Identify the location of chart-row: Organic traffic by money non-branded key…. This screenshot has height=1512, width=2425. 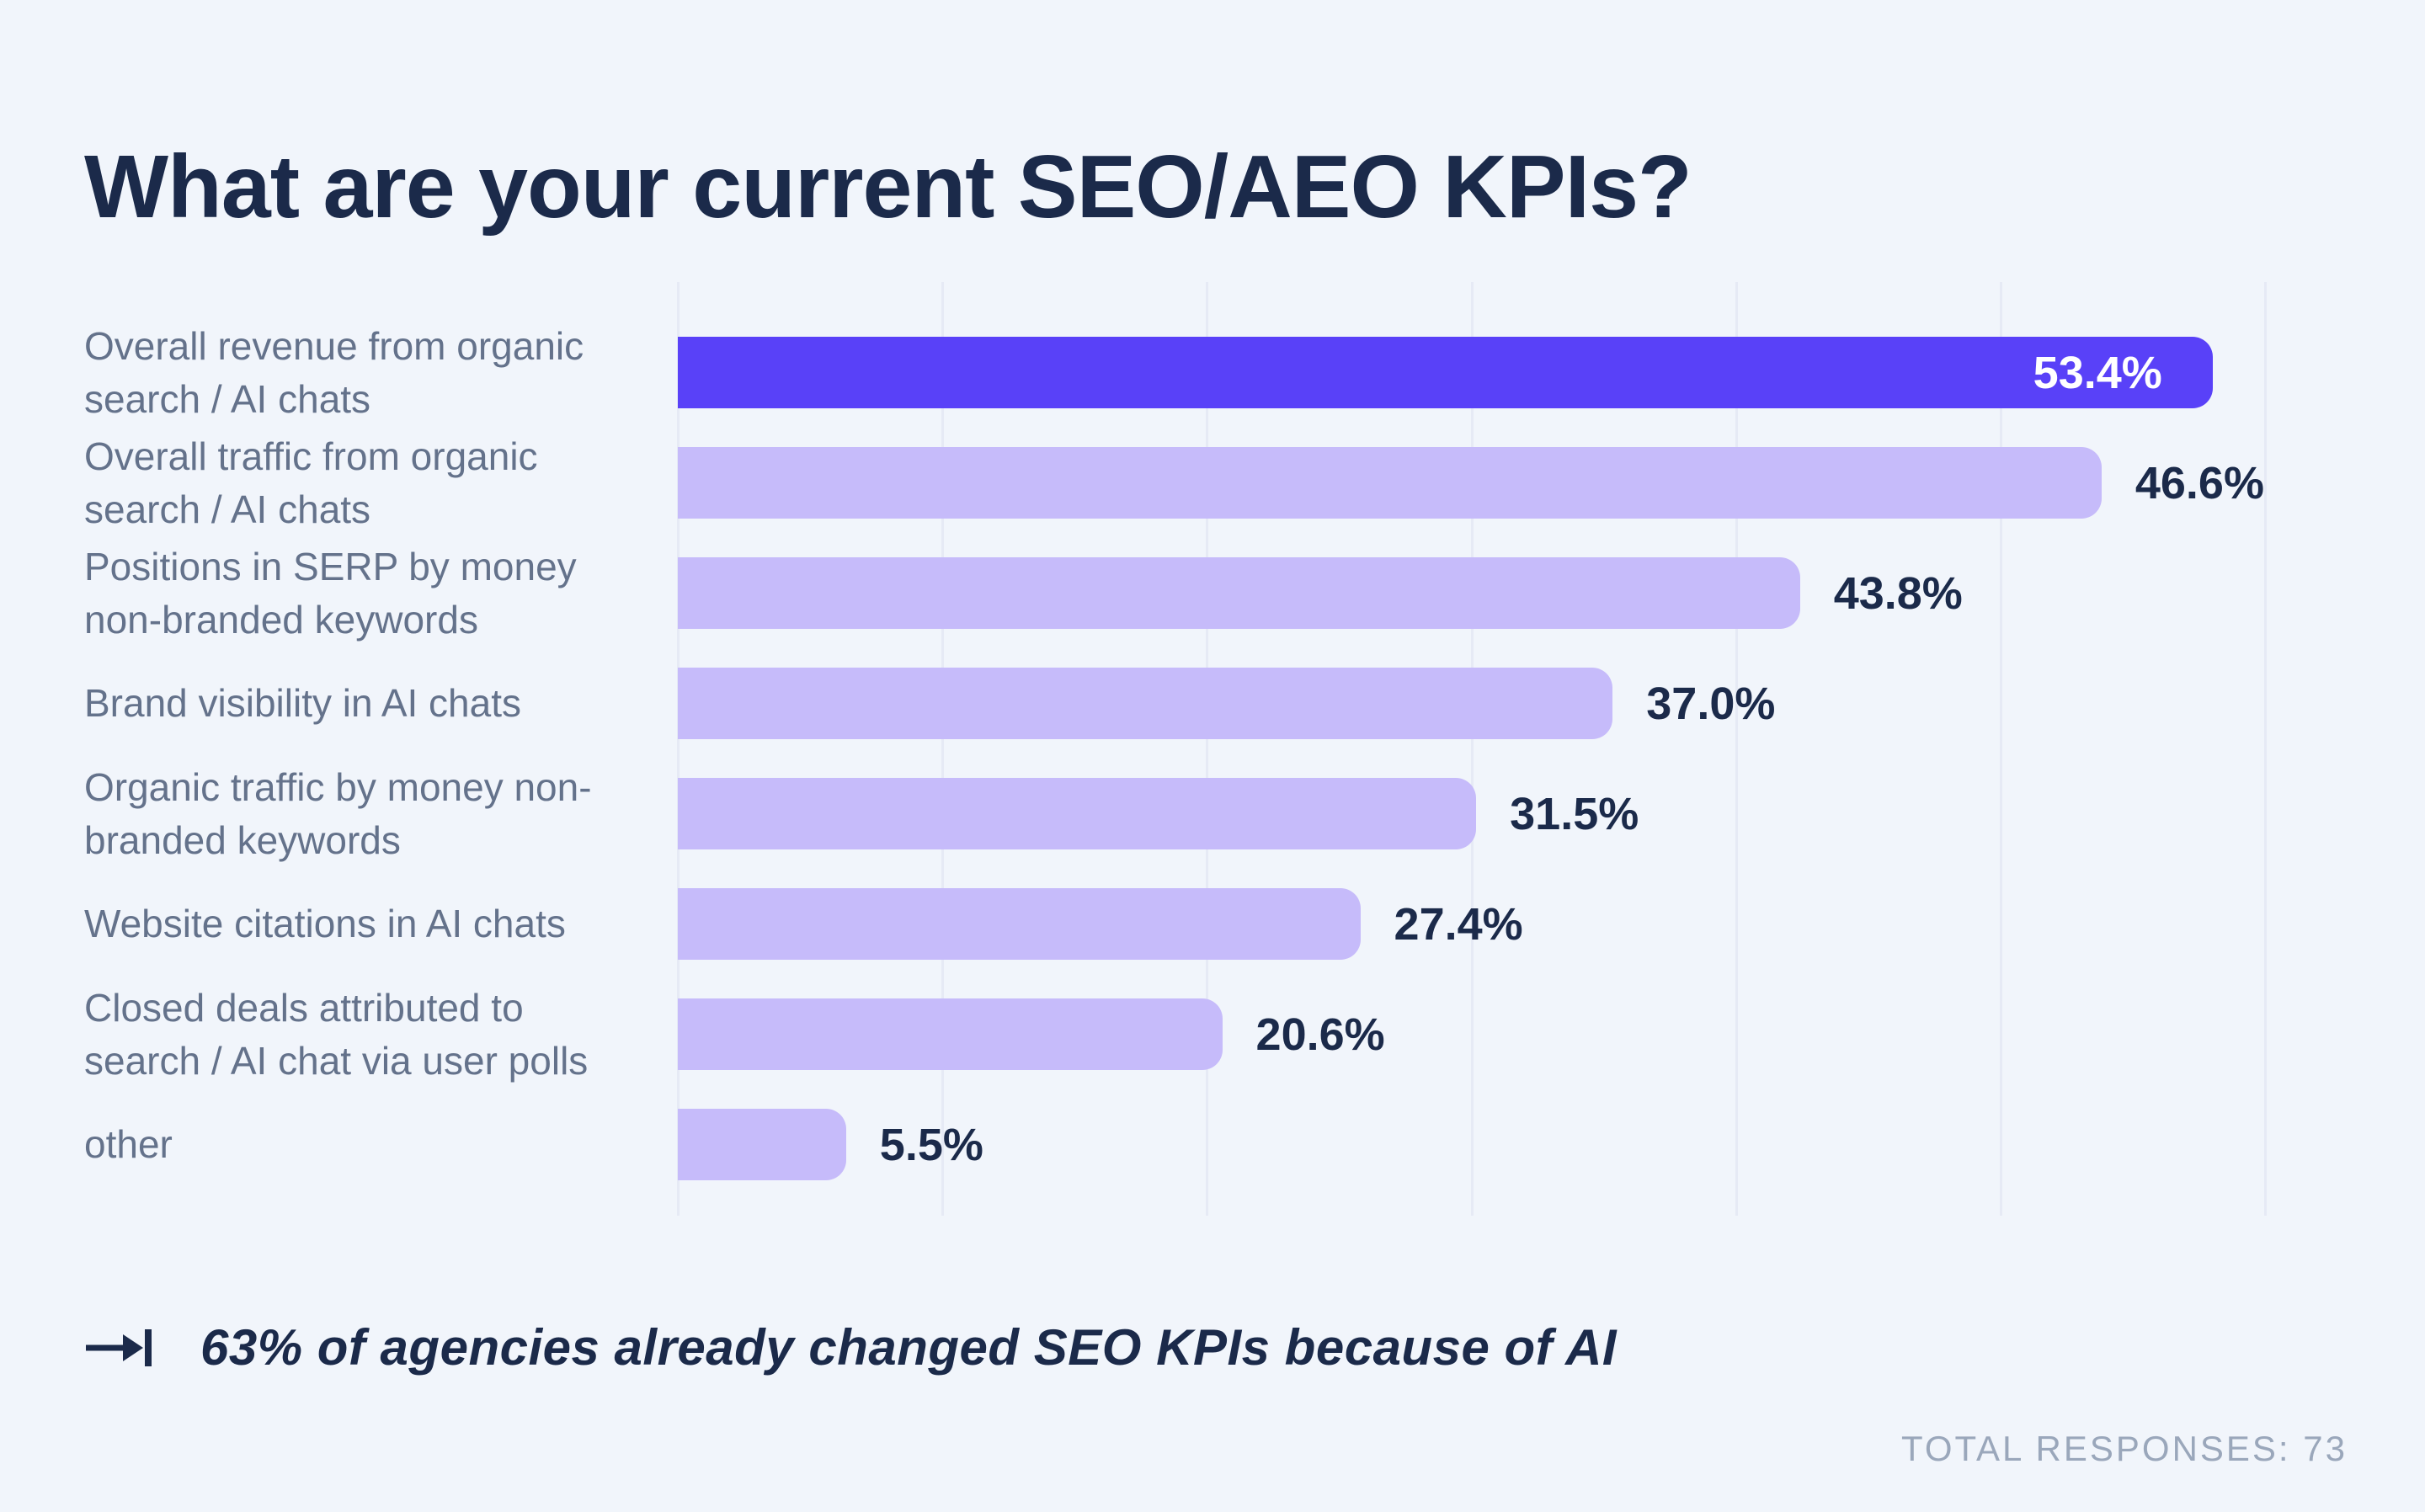
(1174, 814).